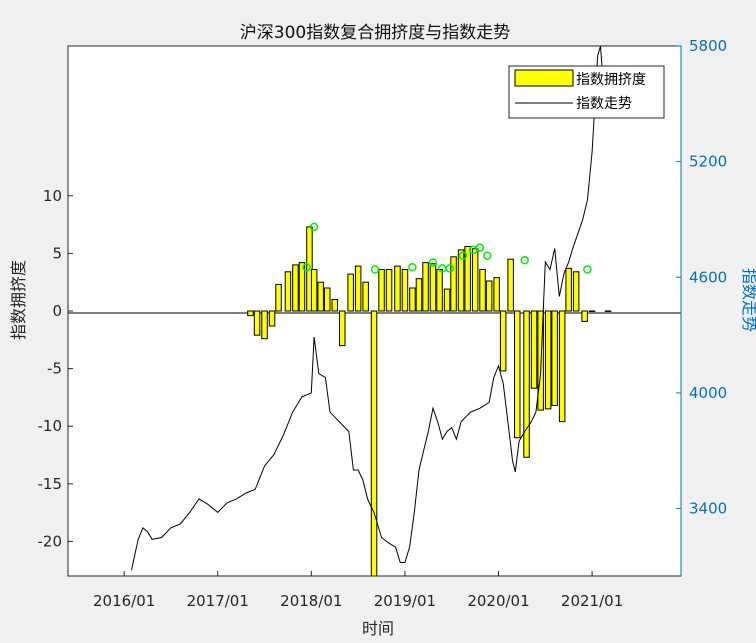  Describe the element at coordinates (544, 78) in the screenshot. I see `legend-bar-swatch` at that location.